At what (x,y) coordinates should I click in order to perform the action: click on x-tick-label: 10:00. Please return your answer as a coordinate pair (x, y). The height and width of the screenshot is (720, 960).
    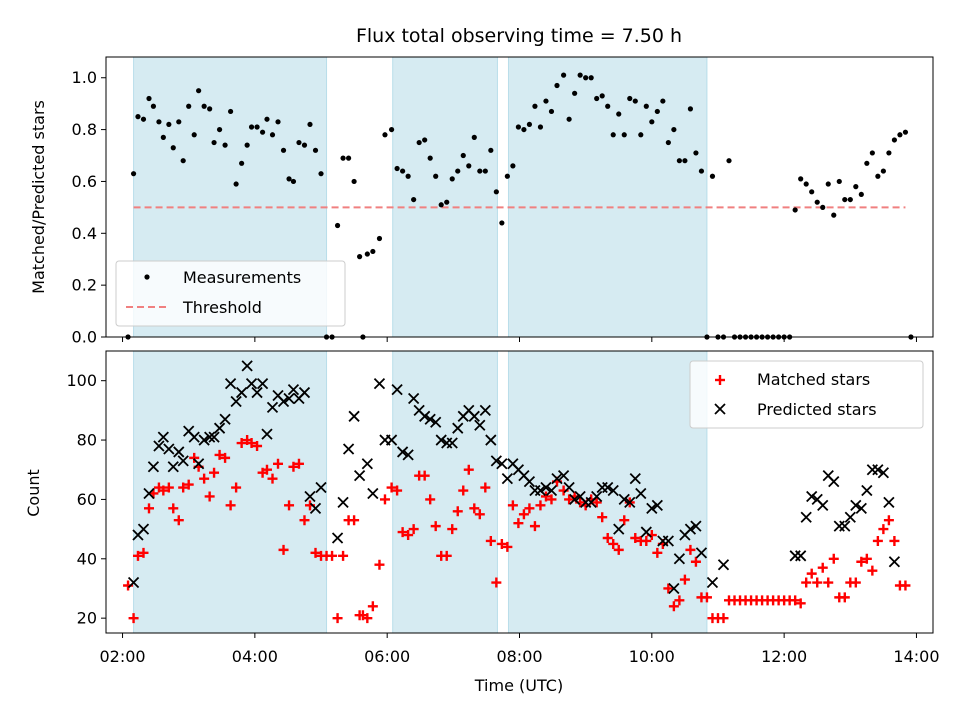
    Looking at the image, I should click on (652, 656).